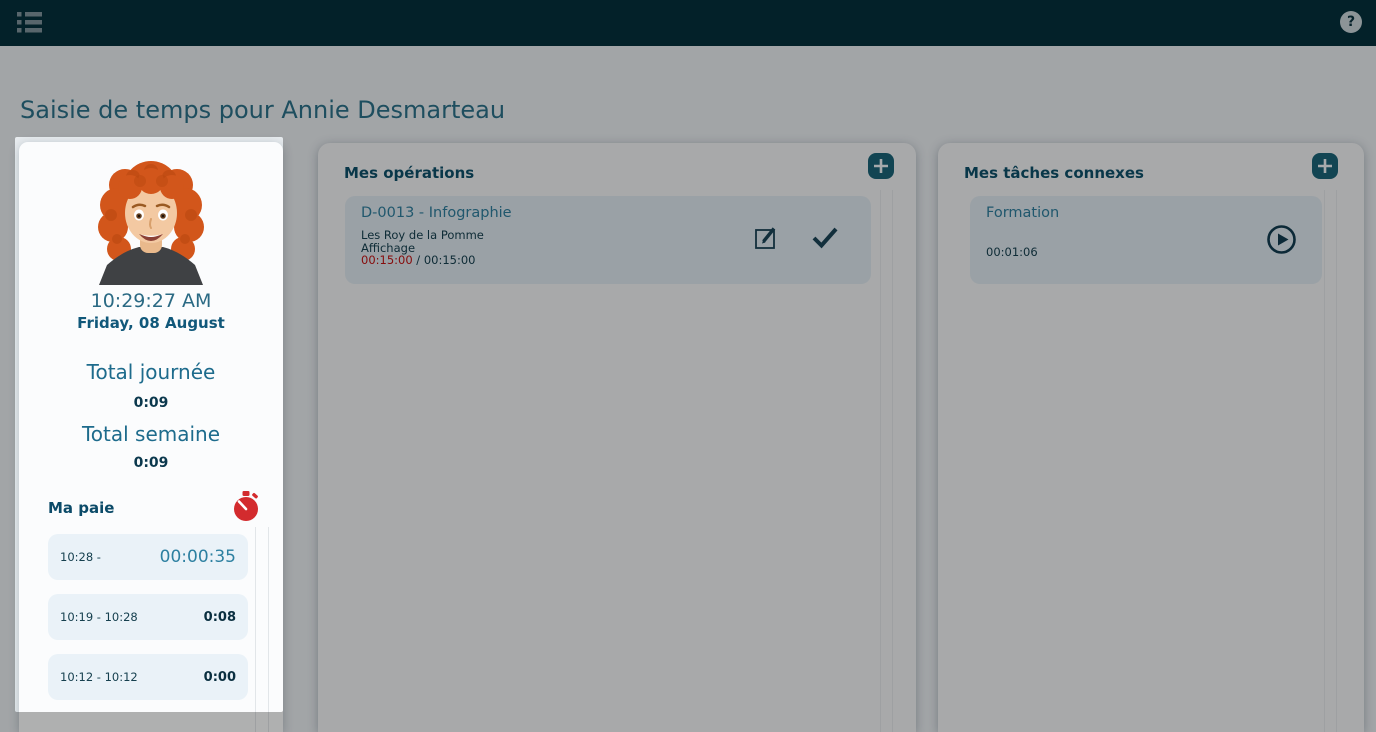 This screenshot has height=732, width=1376. I want to click on add-operation-button, so click(881, 166).